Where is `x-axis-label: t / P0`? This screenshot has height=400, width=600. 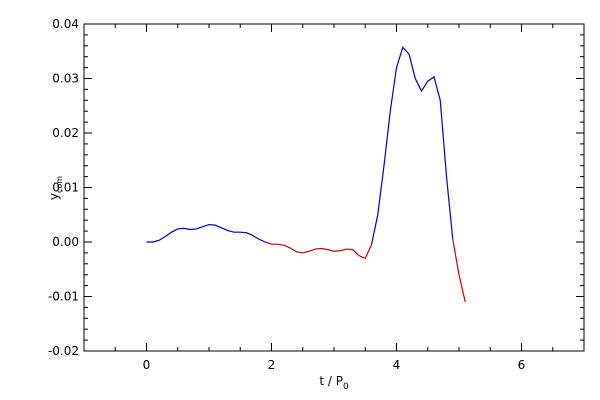
x-axis-label: t / P0 is located at coordinates (334, 383).